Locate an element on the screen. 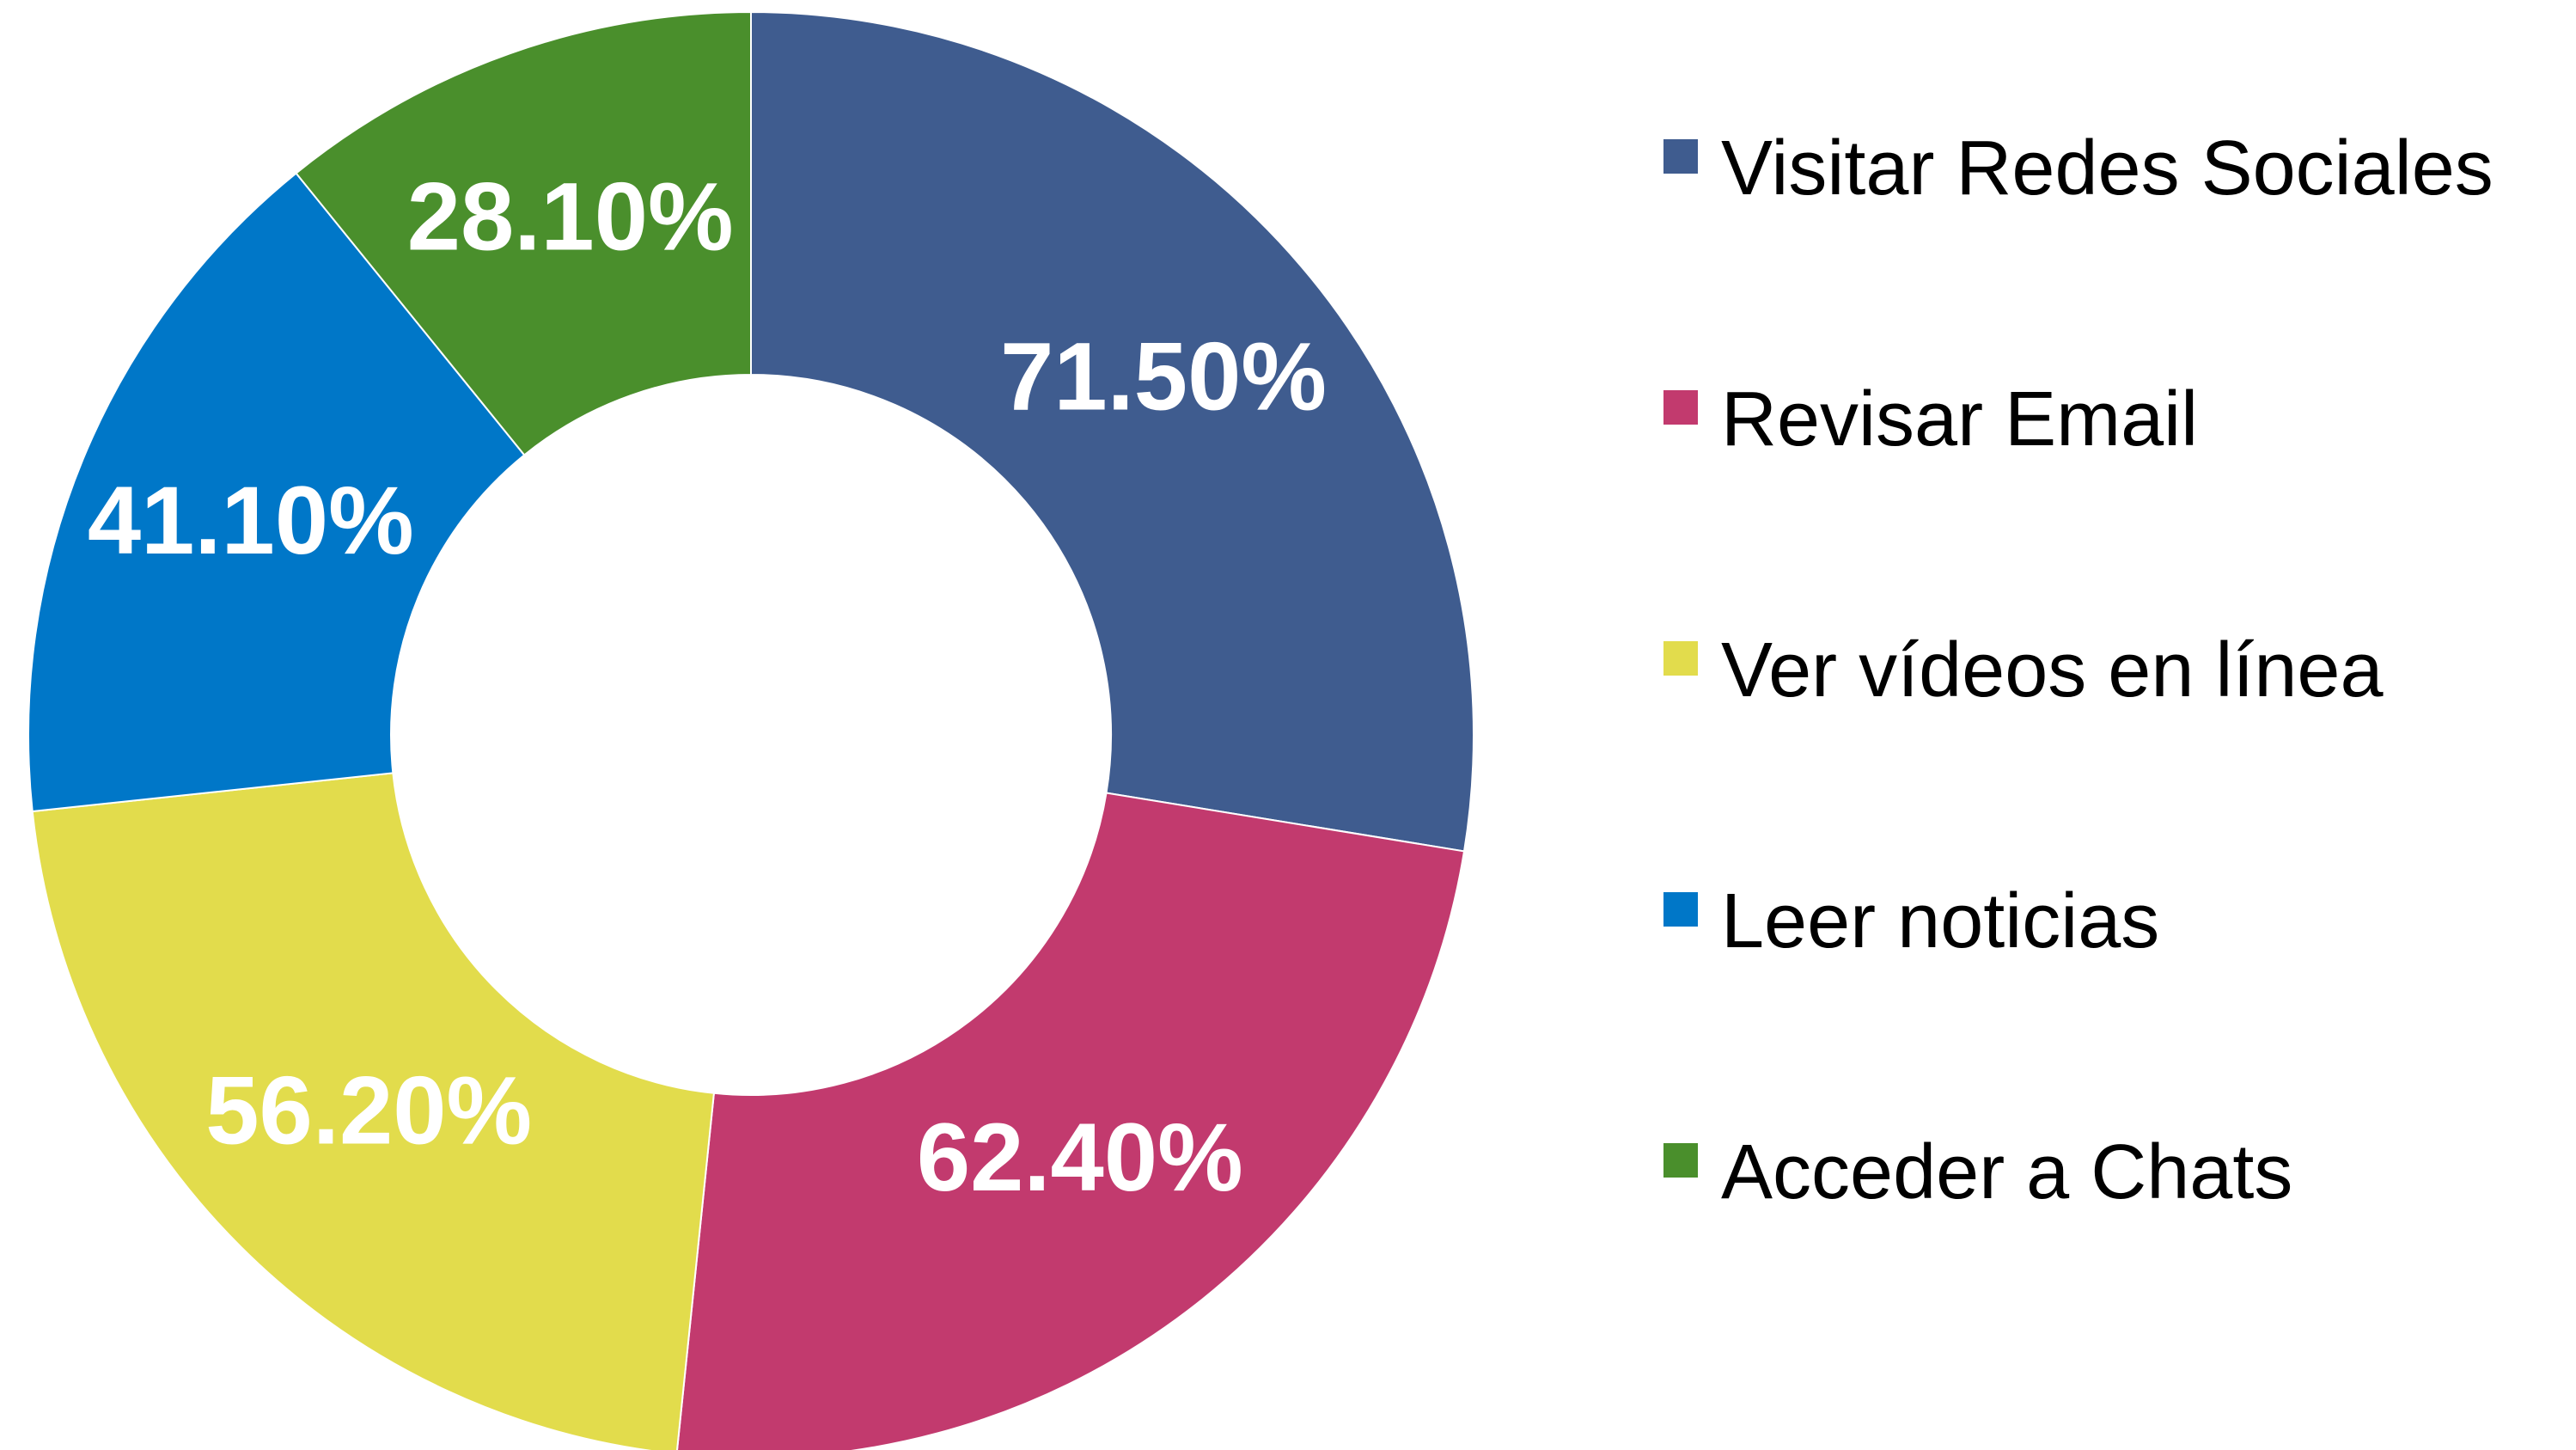 Image resolution: width=2576 pixels, height=1450 pixels. legend-label: Revisar Email is located at coordinates (1959, 419).